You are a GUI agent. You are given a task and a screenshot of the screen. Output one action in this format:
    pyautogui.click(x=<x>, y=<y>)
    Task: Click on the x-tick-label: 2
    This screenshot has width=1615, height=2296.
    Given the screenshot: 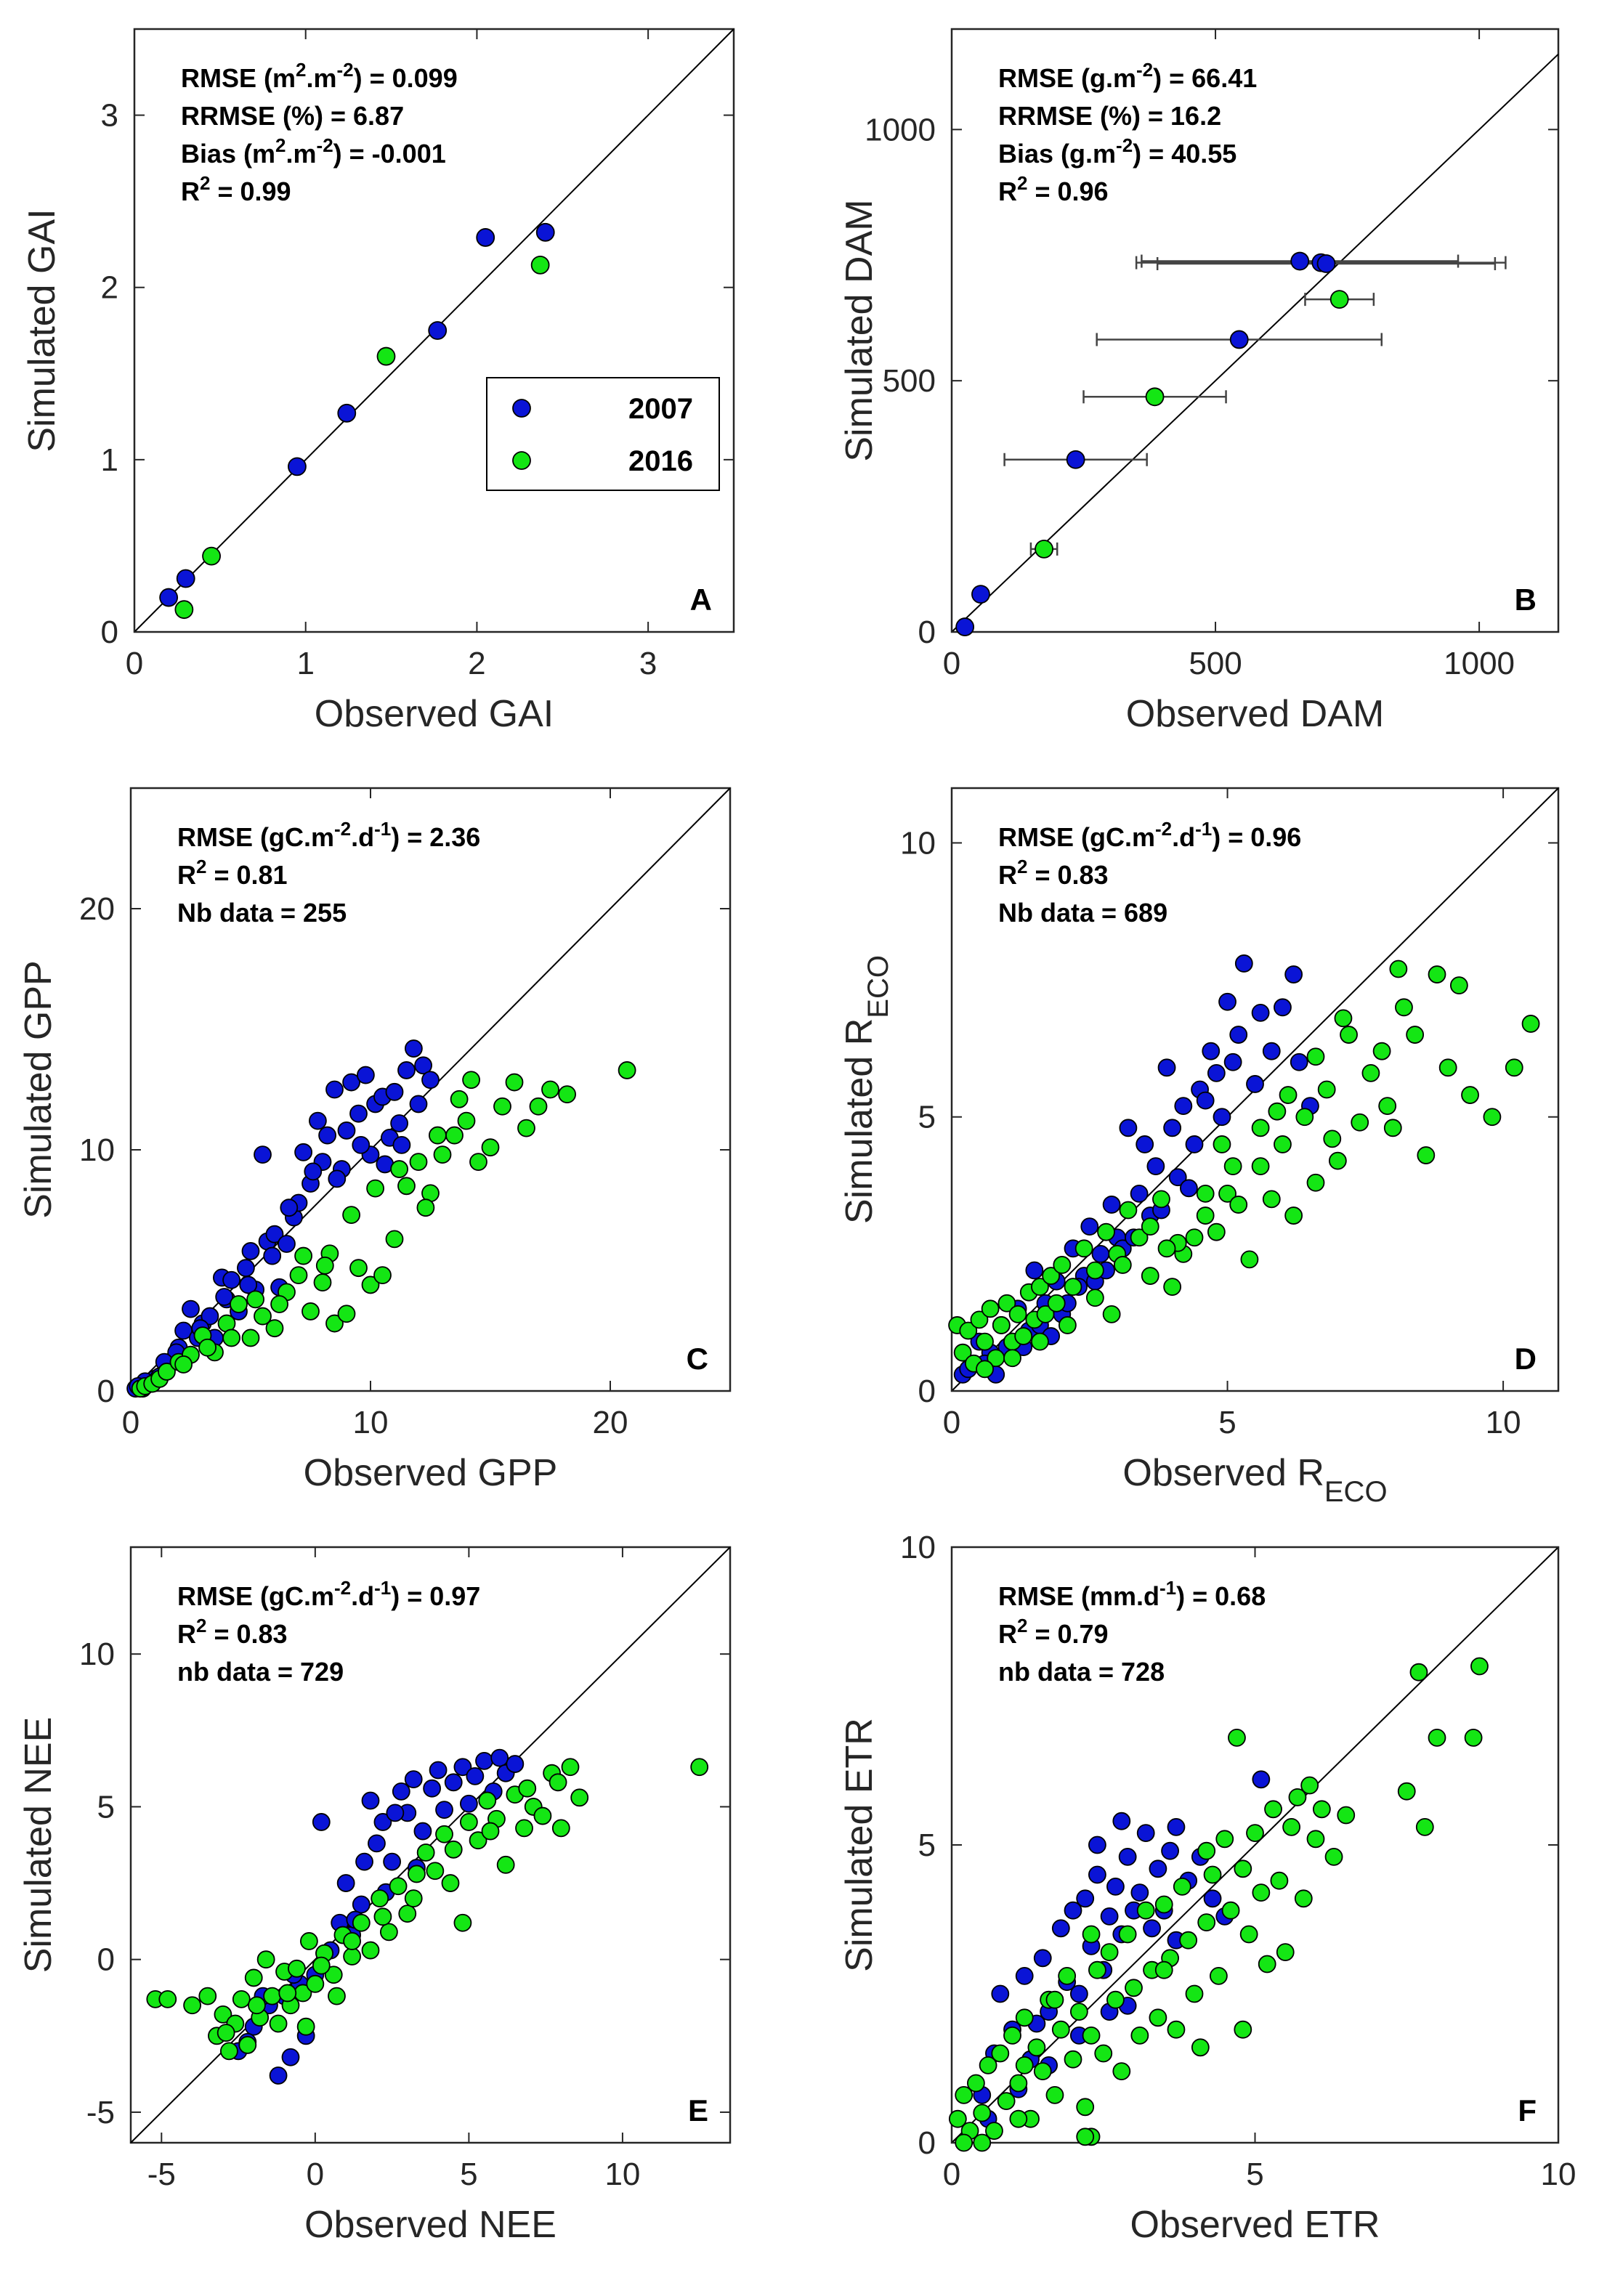 What is the action you would take?
    pyautogui.click(x=476, y=664)
    